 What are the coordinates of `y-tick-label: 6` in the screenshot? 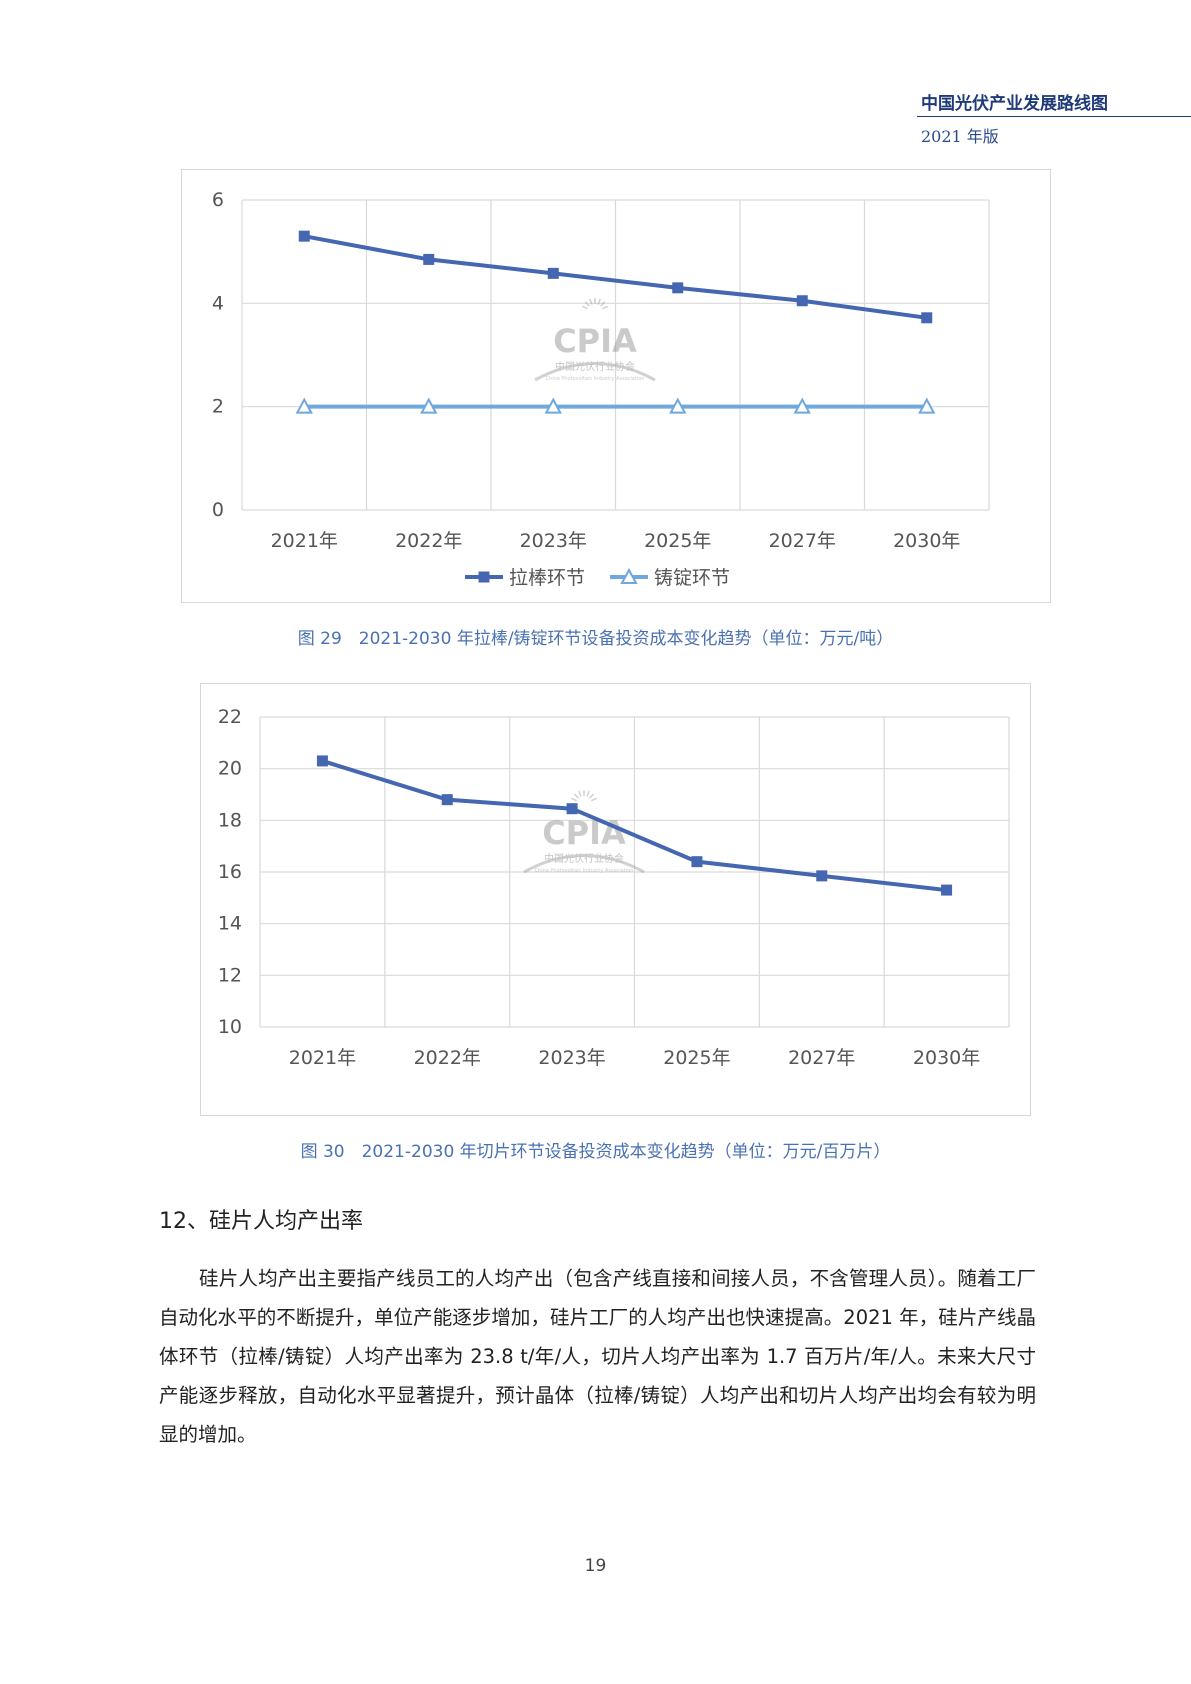 It's located at (218, 200).